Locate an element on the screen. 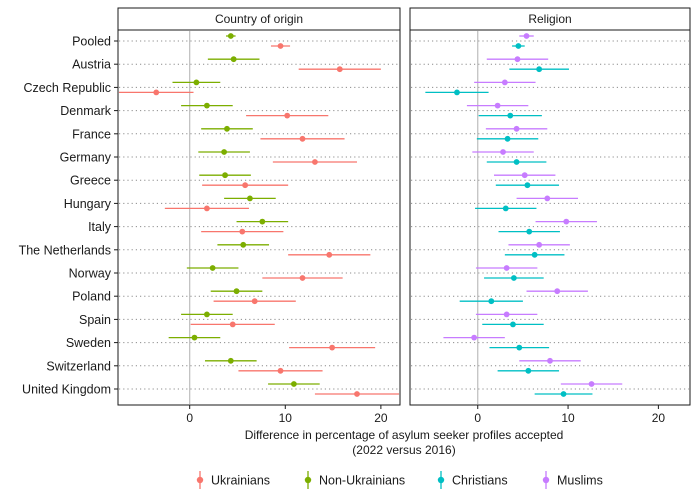 This screenshot has height=490, width=691. legend-label: Muslims is located at coordinates (580, 481).